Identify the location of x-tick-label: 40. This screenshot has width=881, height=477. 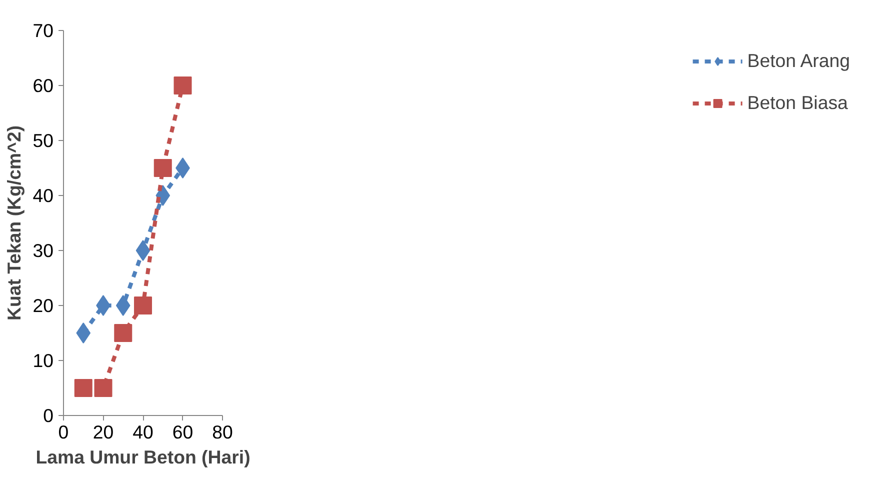
(143, 432).